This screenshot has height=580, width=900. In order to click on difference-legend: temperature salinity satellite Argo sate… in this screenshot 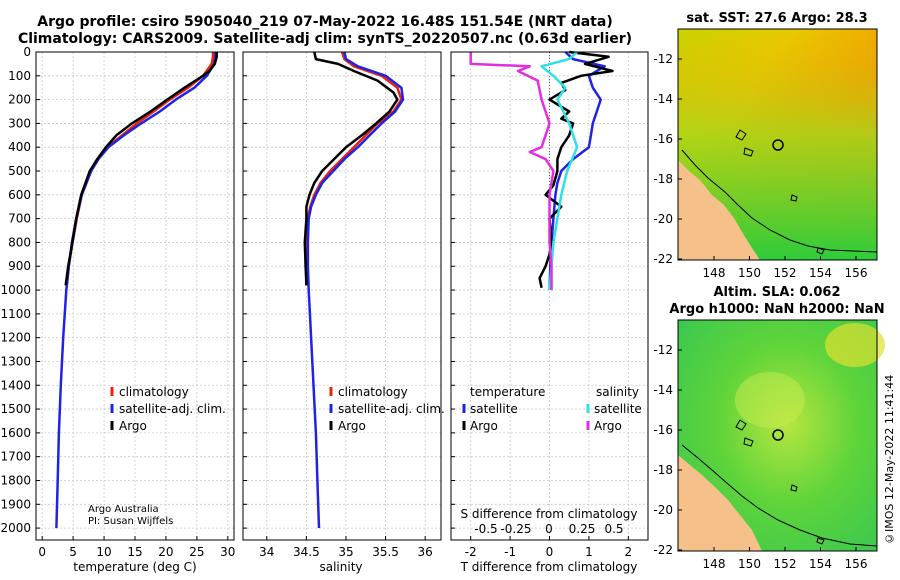, I will do `click(552, 409)`.